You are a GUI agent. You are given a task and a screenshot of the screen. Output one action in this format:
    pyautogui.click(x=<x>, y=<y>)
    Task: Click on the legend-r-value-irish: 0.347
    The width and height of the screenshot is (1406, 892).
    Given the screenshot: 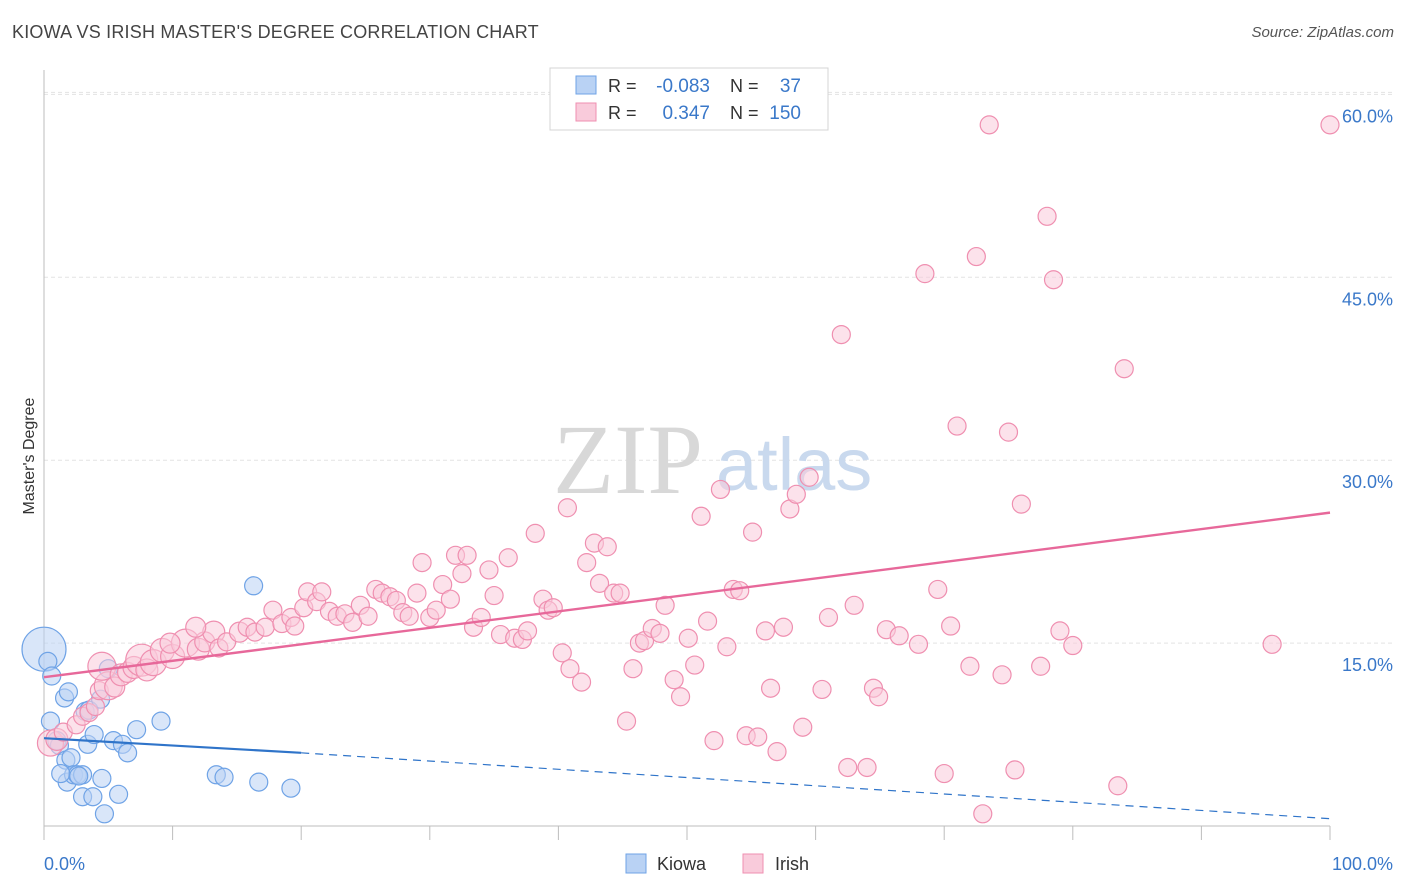 What is the action you would take?
    pyautogui.click(x=686, y=113)
    